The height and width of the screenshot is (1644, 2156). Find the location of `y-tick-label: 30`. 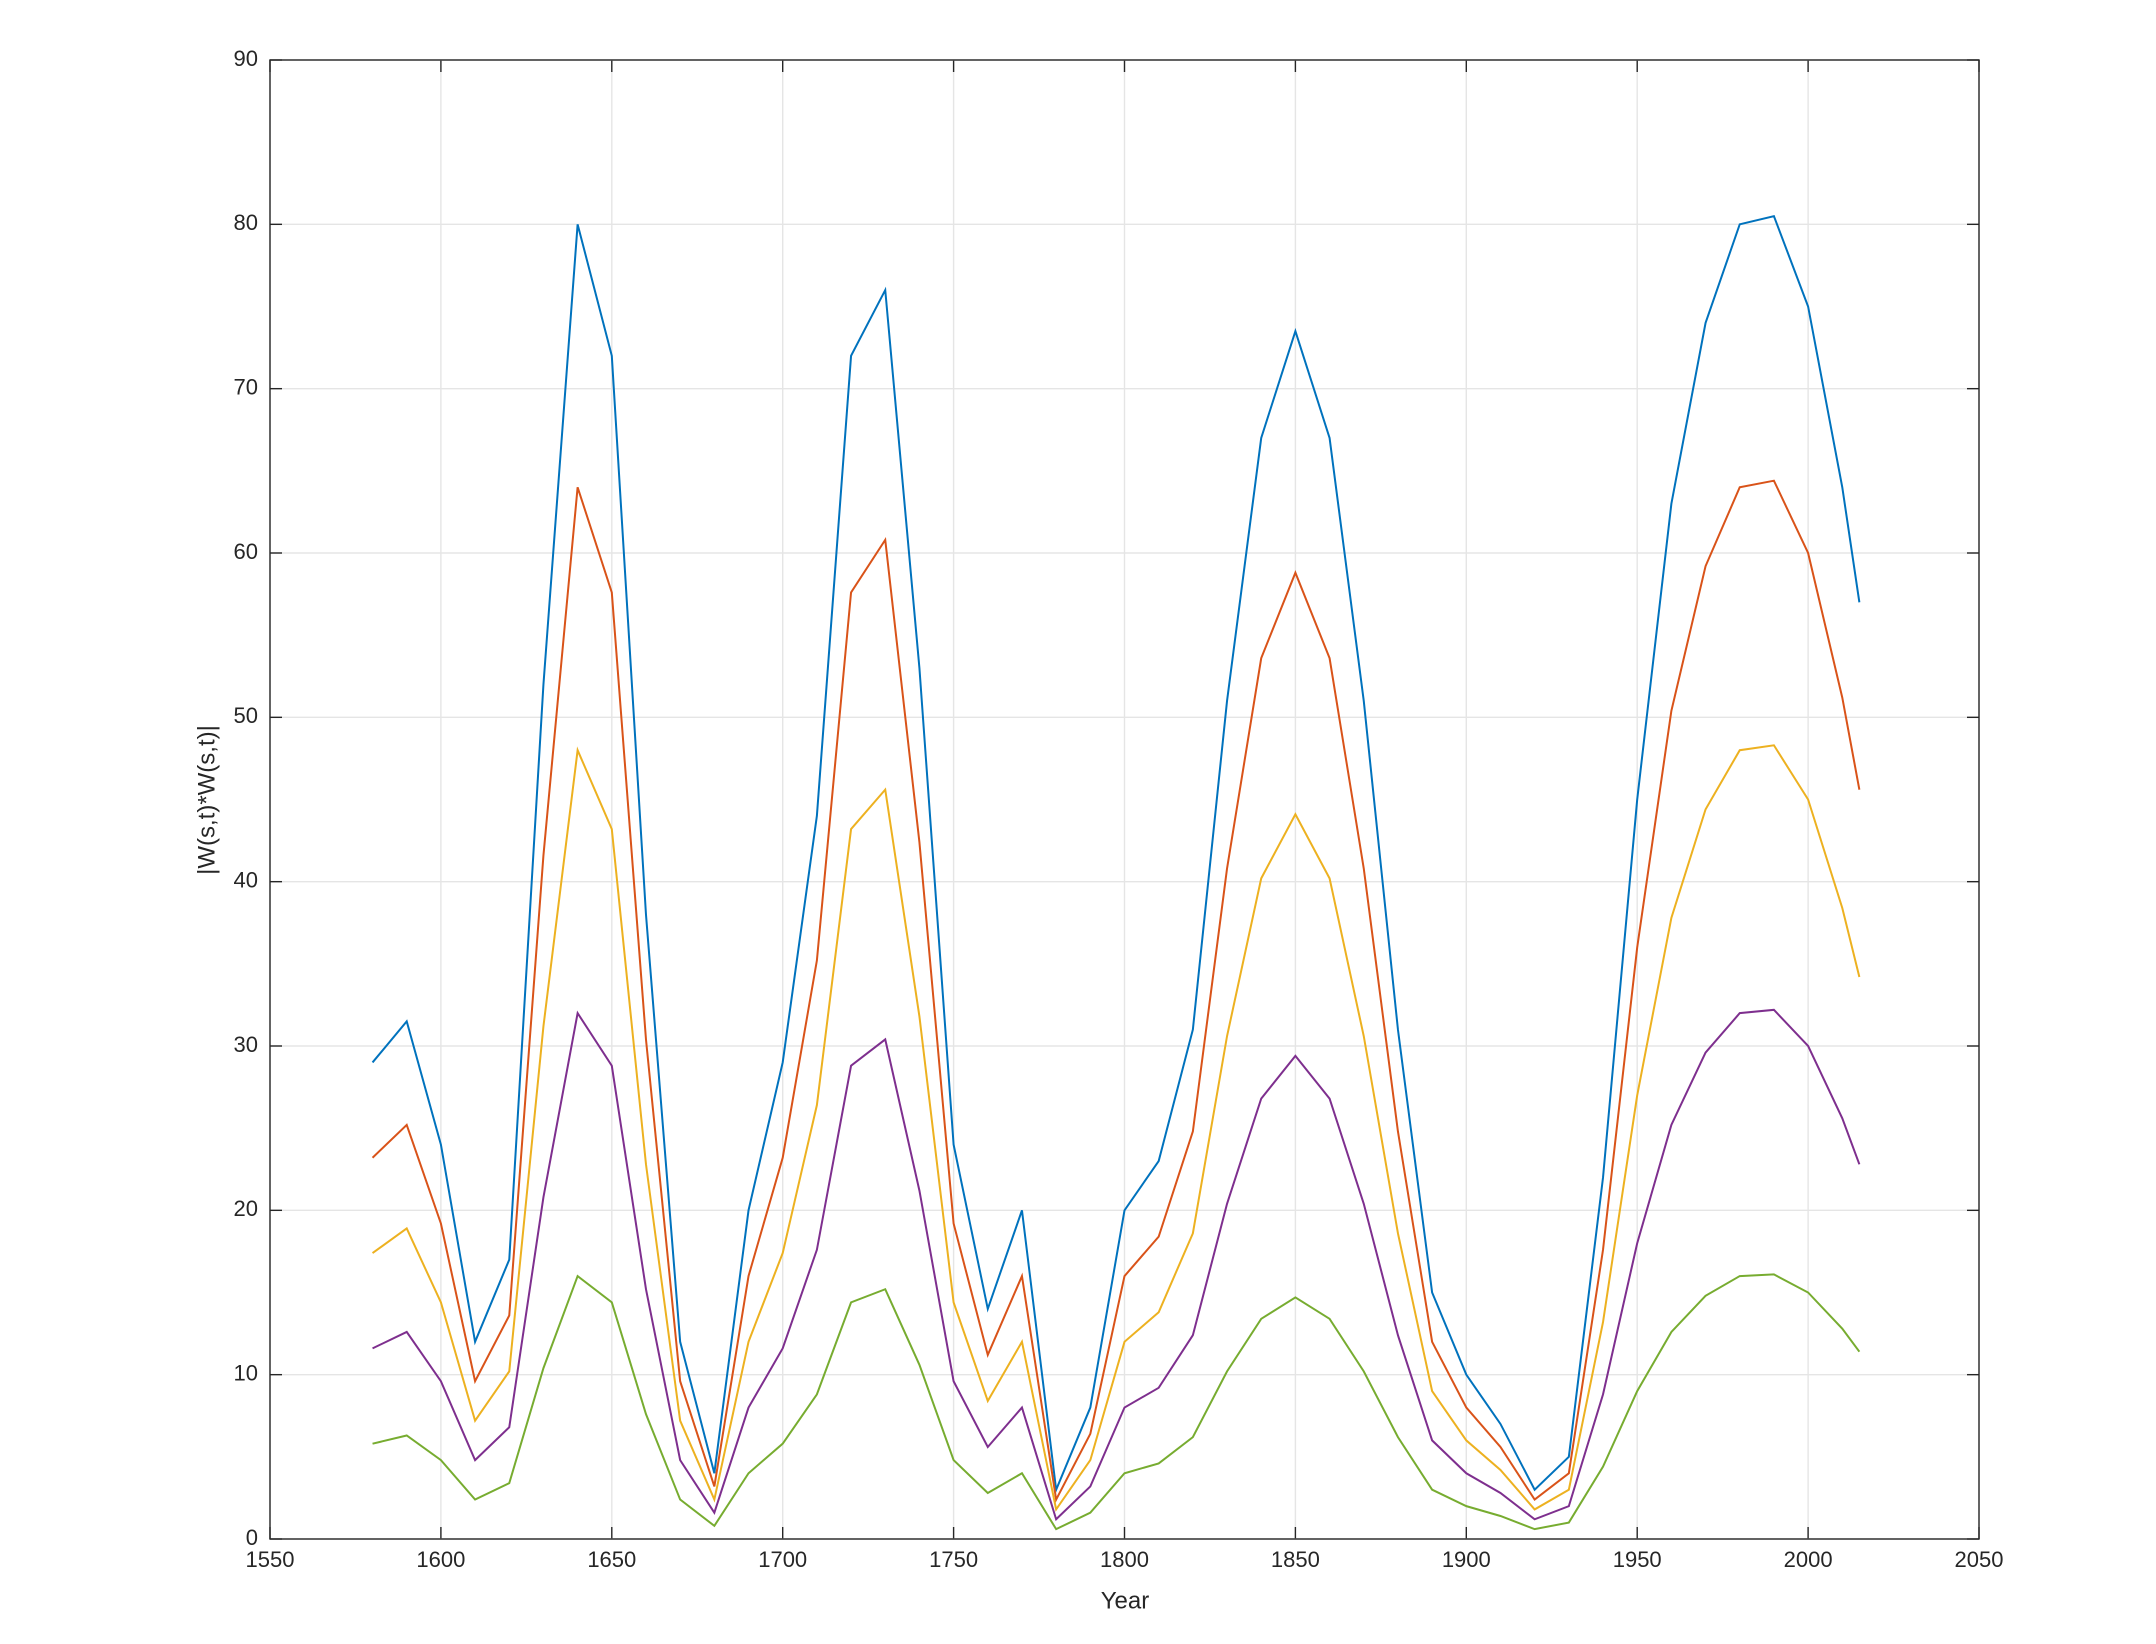

y-tick-label: 30 is located at coordinates (246, 1044).